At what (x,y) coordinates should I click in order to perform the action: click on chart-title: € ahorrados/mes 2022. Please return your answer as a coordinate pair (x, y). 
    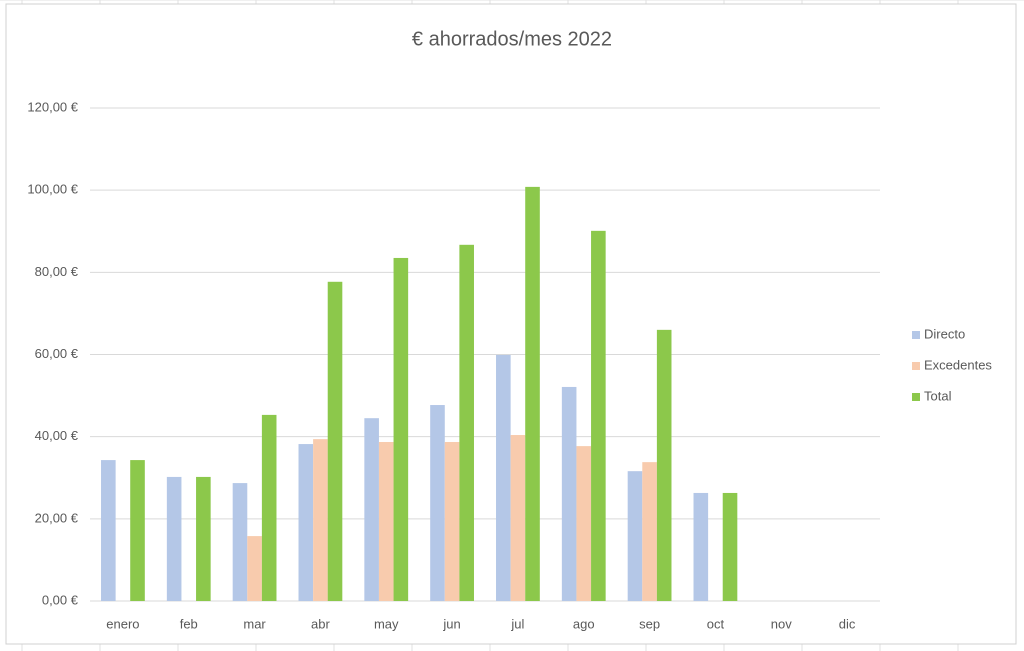
    Looking at the image, I should click on (512, 39).